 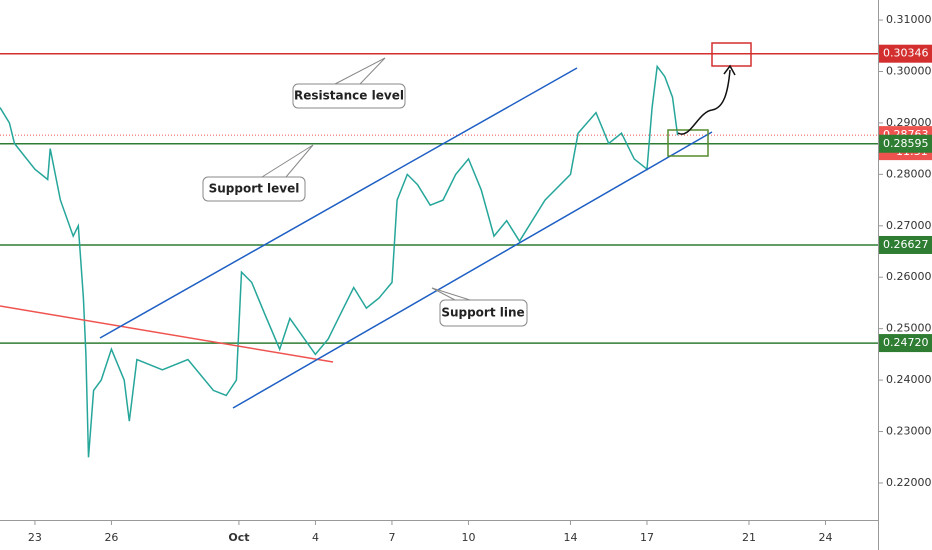 I want to click on forecast-arrow, so click(x=704, y=102).